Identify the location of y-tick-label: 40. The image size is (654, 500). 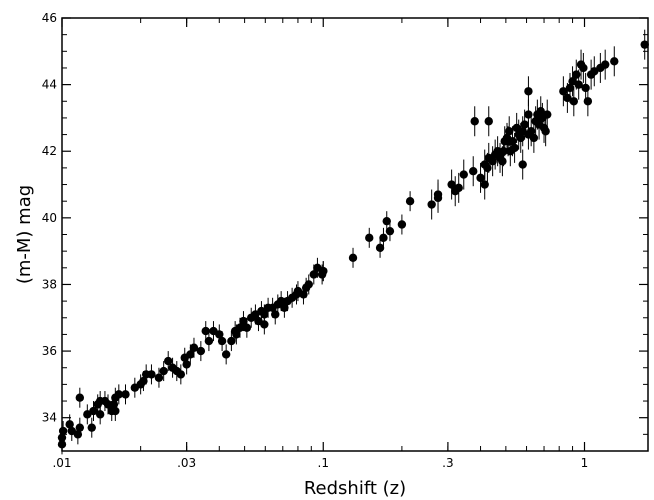
(49, 218).